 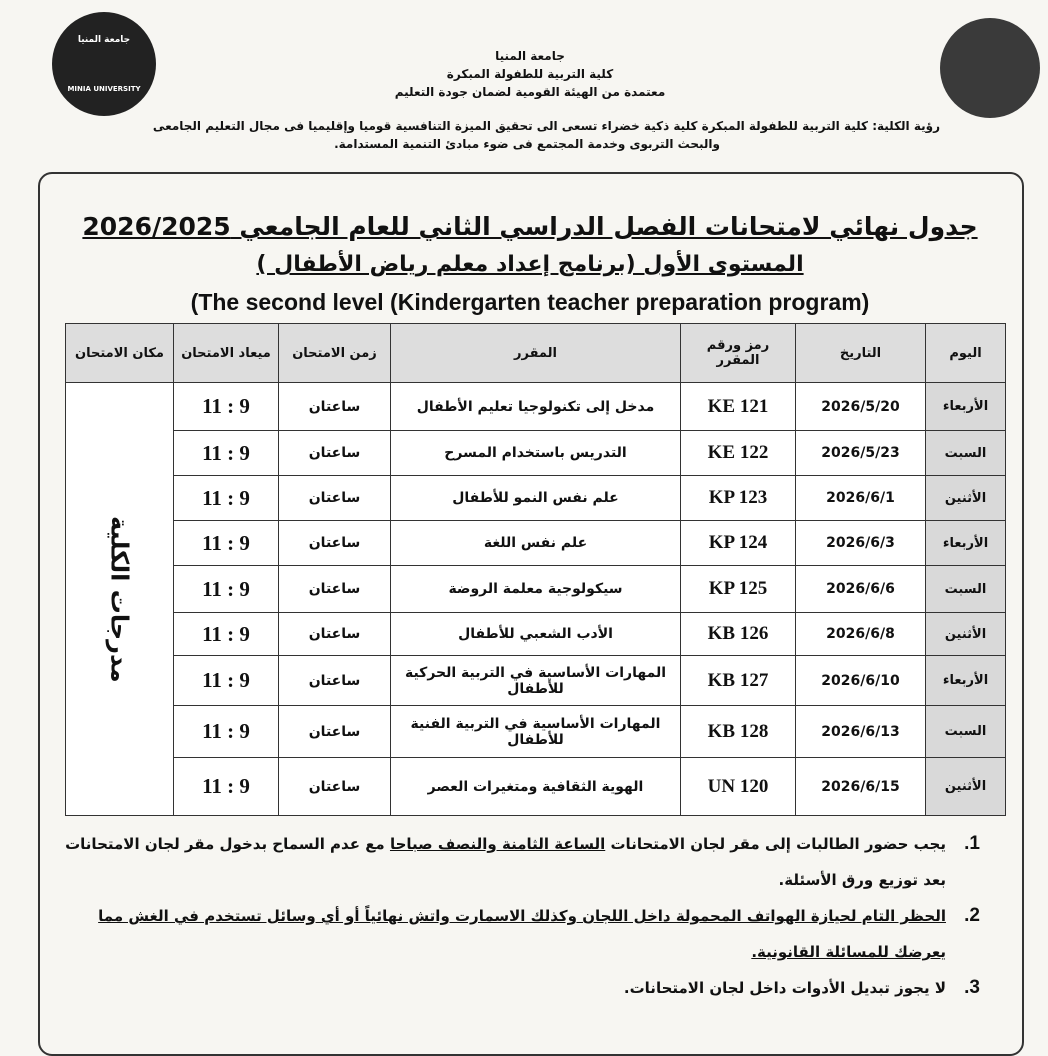 What do you see at coordinates (738, 786) in the screenshot?
I see `cell-code: UN 120` at bounding box center [738, 786].